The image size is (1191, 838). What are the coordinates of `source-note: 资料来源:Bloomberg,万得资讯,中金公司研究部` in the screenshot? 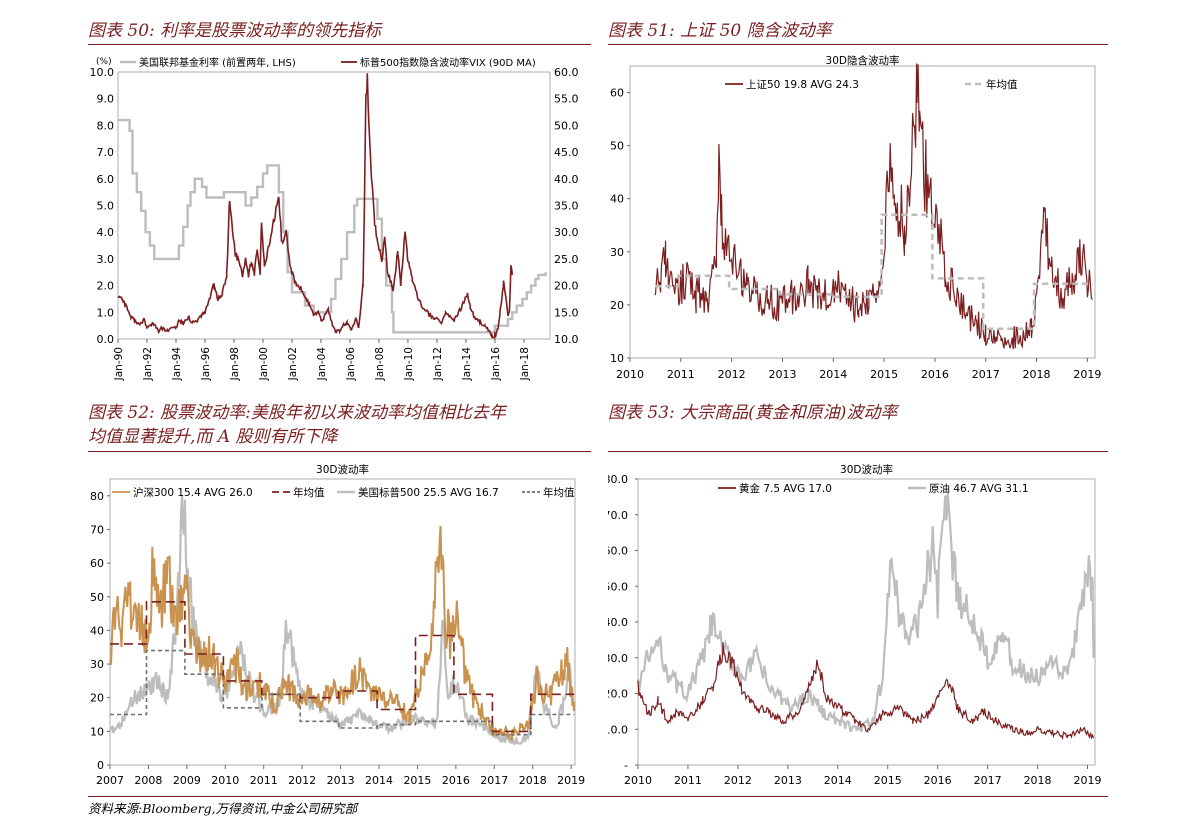 It's located at (223, 808).